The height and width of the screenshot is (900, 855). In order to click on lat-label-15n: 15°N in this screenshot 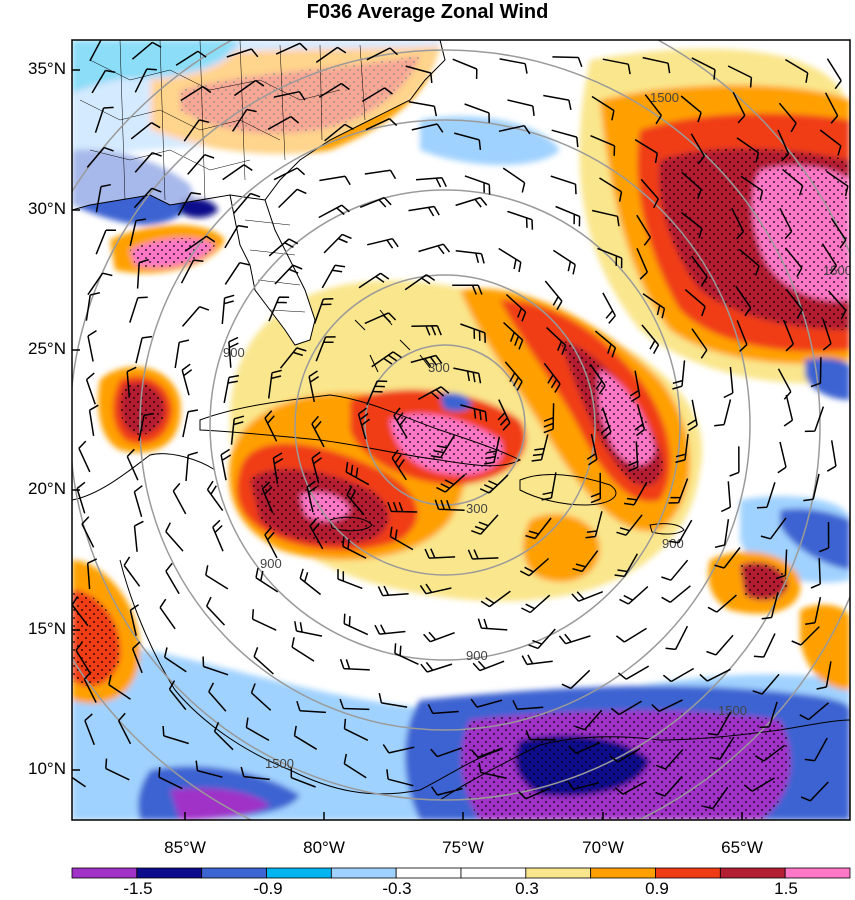, I will do `click(47, 628)`.